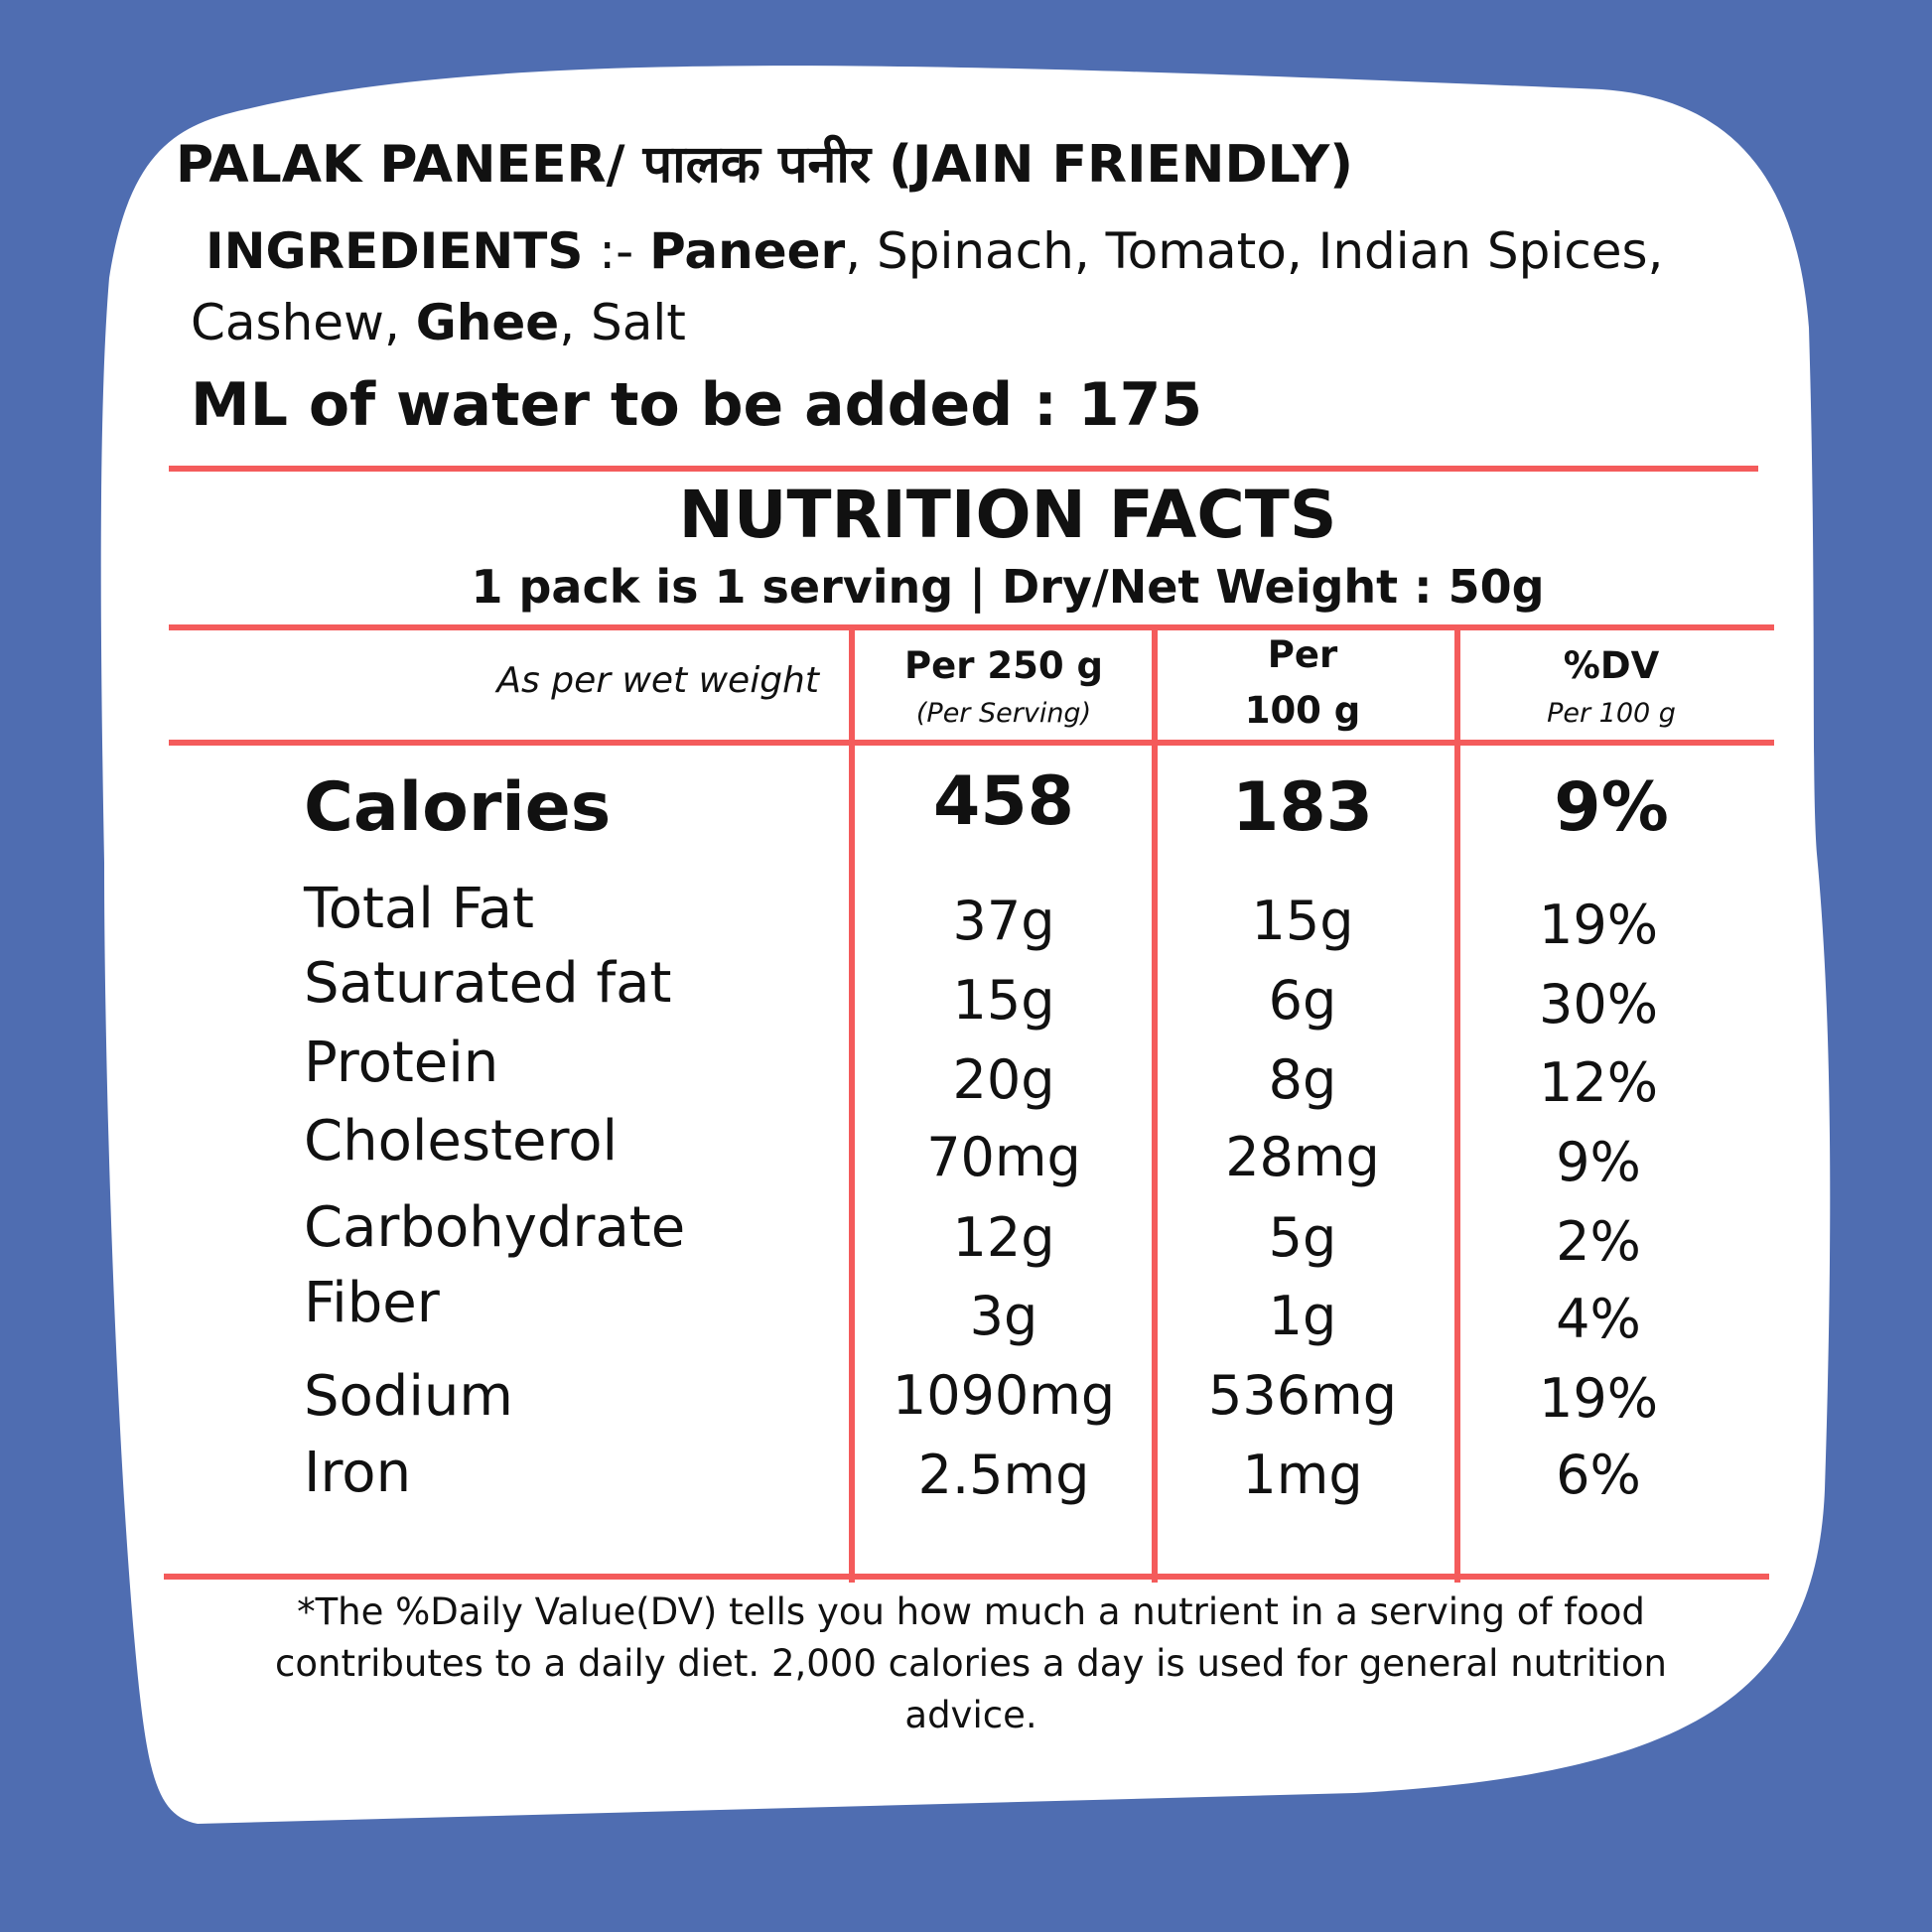 This screenshot has width=1932, height=1932. Describe the element at coordinates (1302, 1316) in the screenshot. I see `nutrient-per-100g: 1g` at that location.